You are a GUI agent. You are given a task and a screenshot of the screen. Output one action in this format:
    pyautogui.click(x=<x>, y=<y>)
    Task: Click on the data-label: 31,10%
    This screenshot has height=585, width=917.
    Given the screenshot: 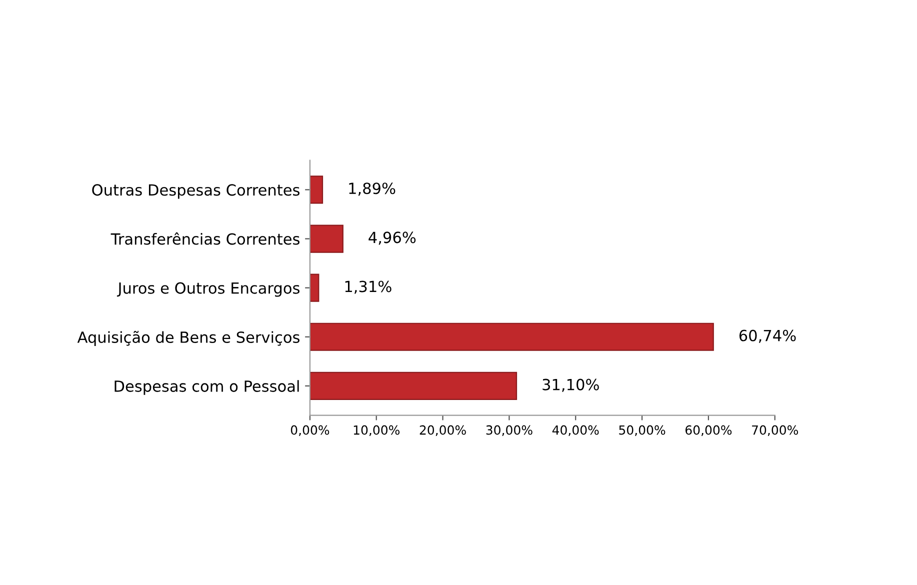 What is the action you would take?
    pyautogui.click(x=570, y=385)
    